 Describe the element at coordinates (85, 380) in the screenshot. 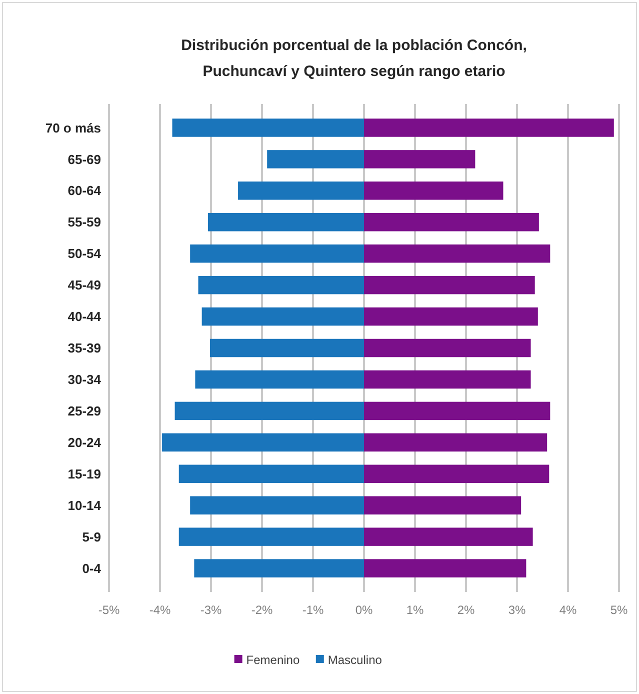

I see `y-tick-label: 30-34` at that location.